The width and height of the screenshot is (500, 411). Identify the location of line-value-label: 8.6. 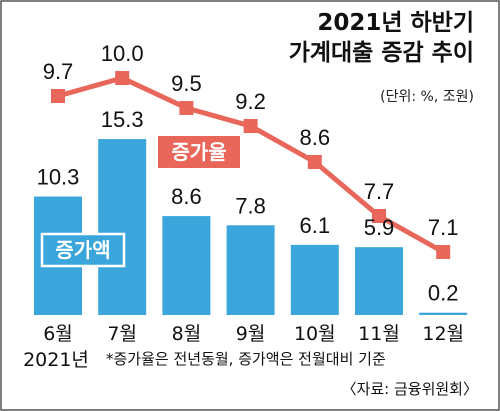
(315, 137).